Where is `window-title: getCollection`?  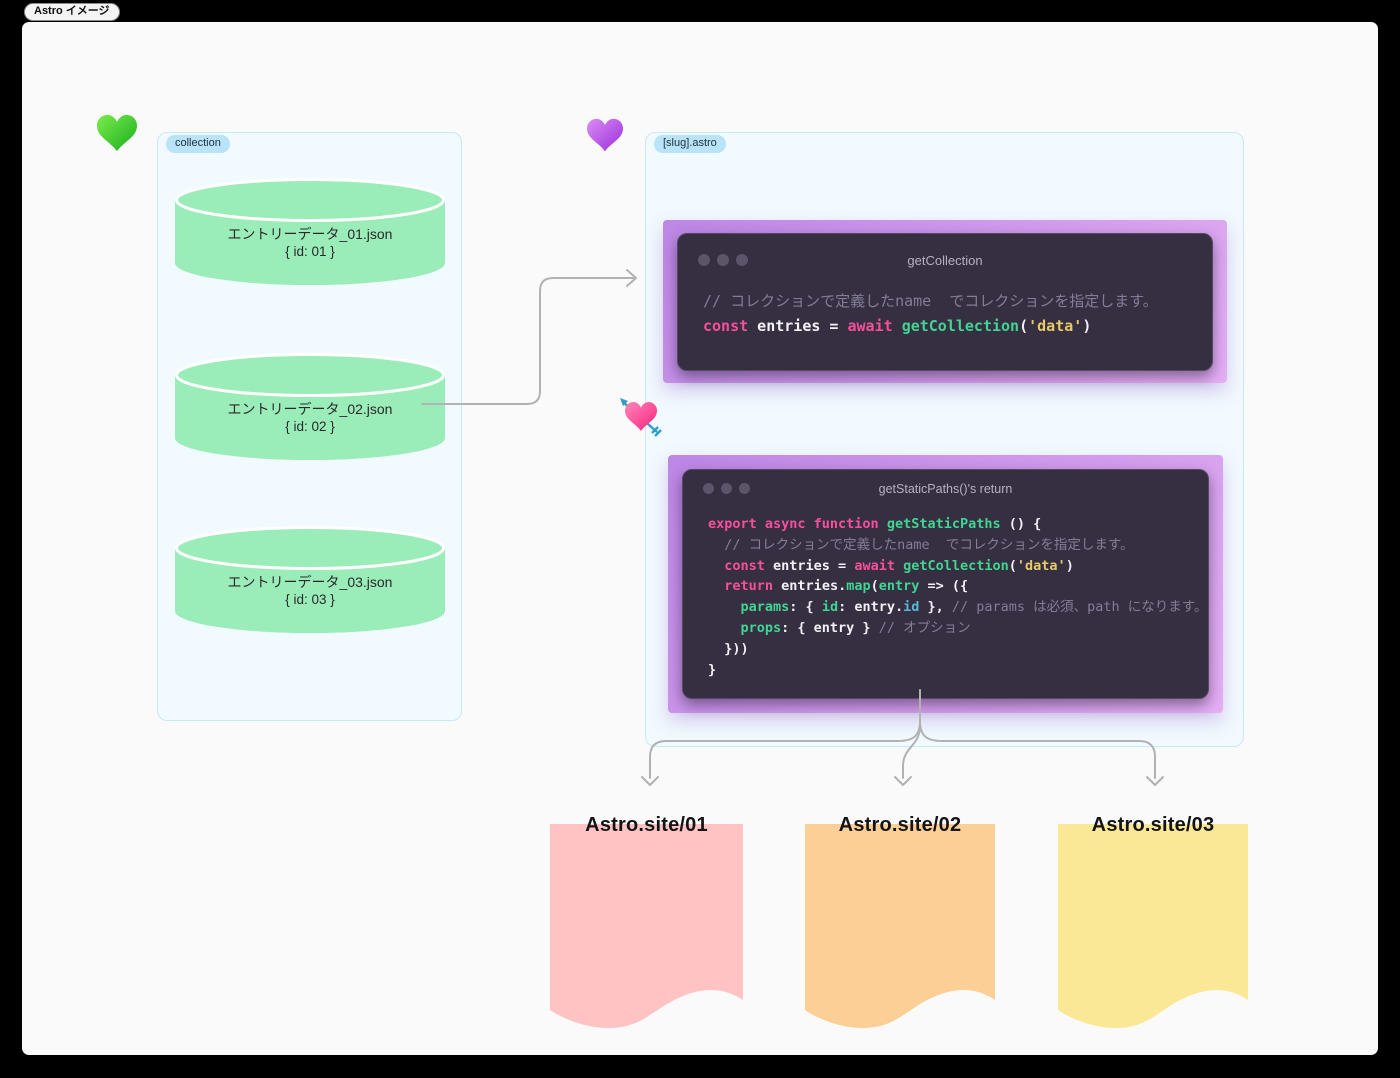
window-title: getCollection is located at coordinates (945, 260).